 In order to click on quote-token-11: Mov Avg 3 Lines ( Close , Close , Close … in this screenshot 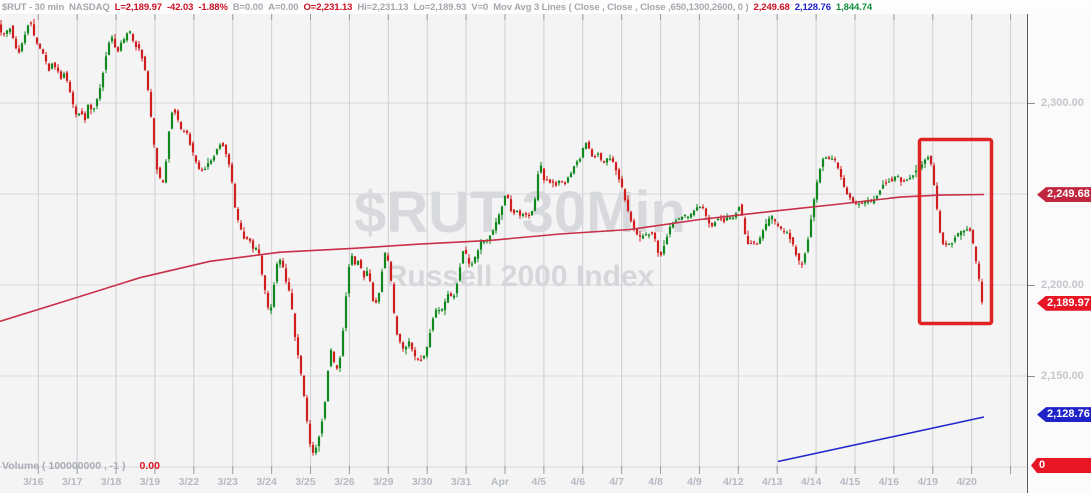, I will do `click(621, 7)`.